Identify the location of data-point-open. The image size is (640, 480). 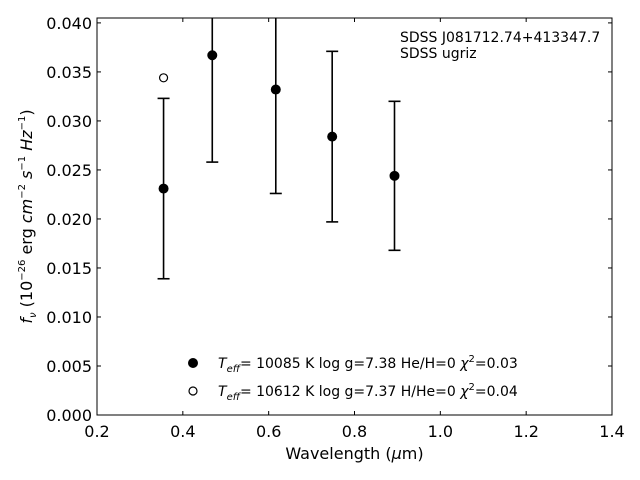
(163, 78).